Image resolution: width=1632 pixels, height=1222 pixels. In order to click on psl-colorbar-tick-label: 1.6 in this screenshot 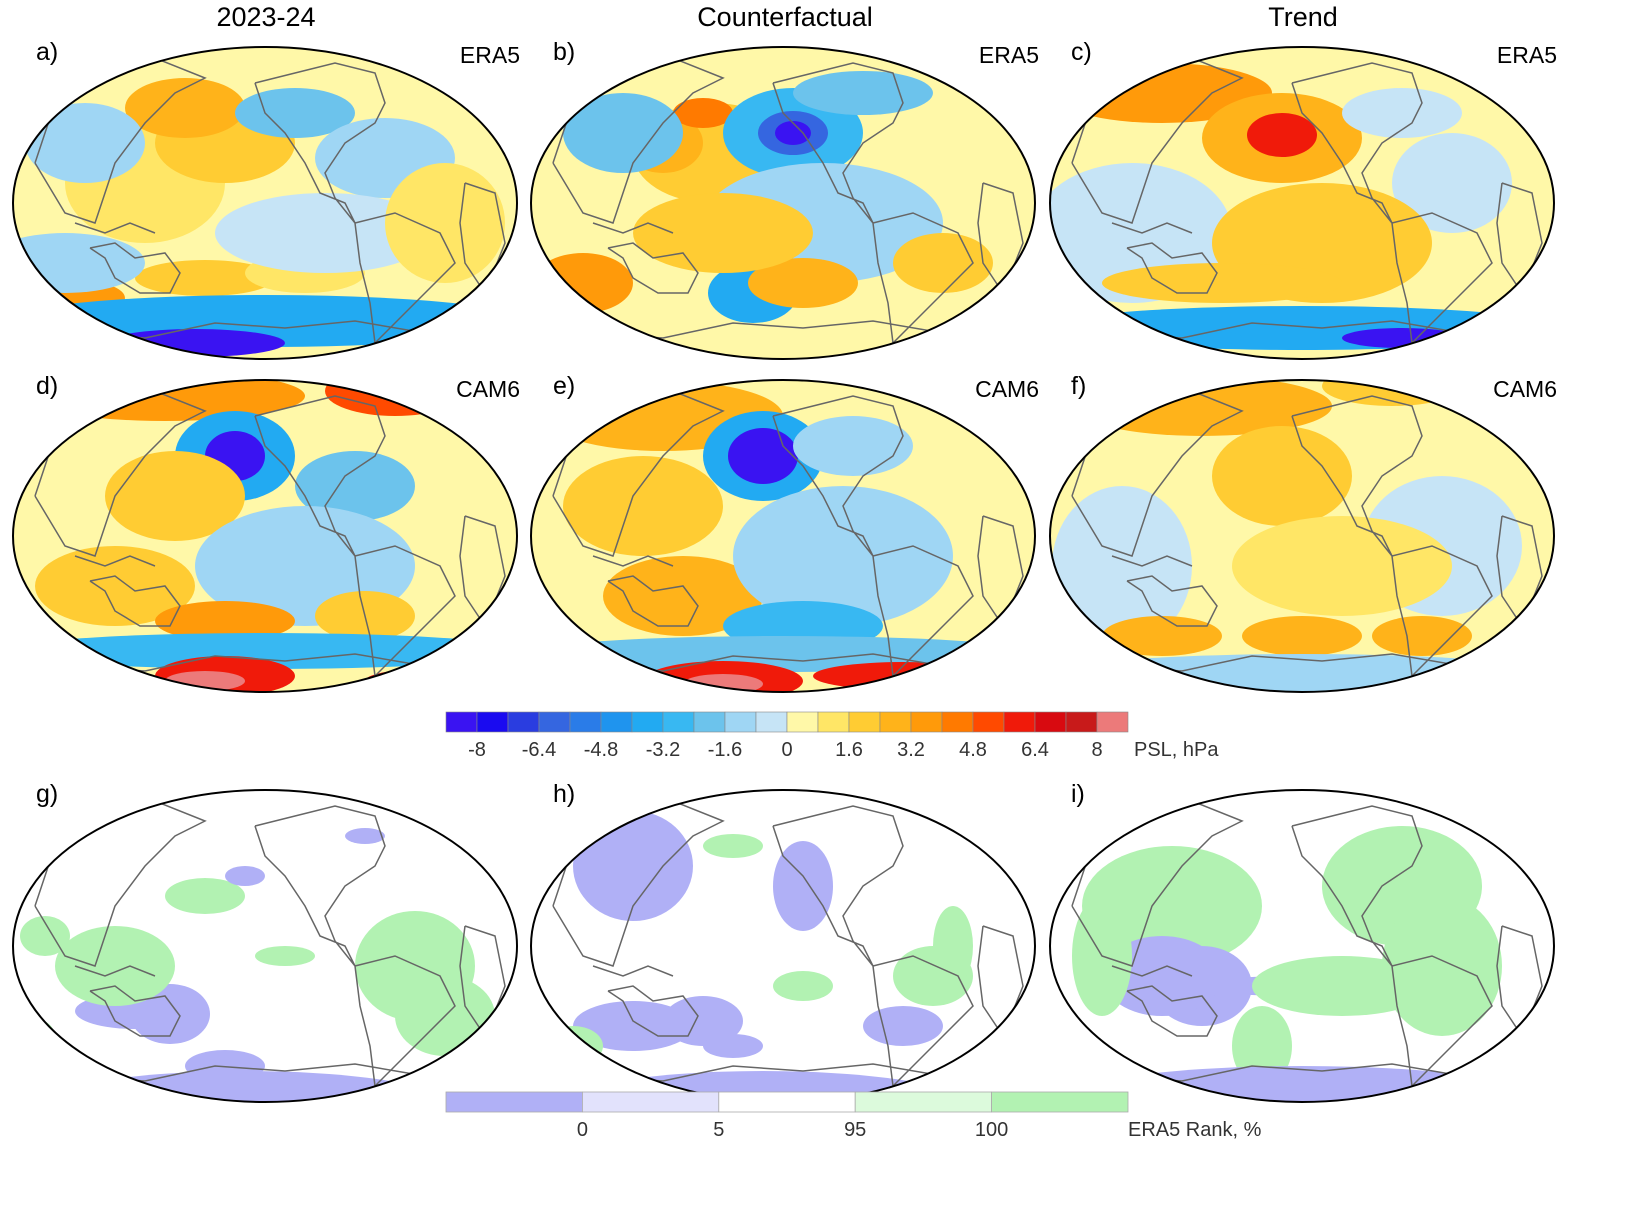, I will do `click(849, 750)`.